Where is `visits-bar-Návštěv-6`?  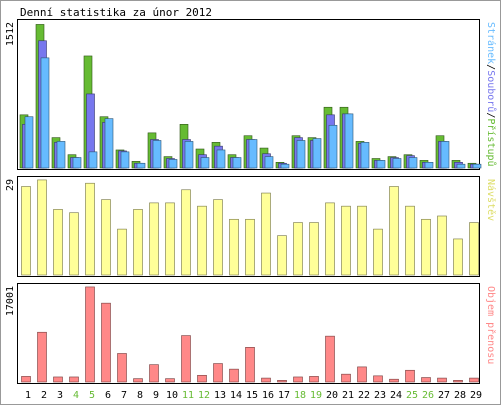 visits-bar-Návštěv-6 is located at coordinates (106, 237).